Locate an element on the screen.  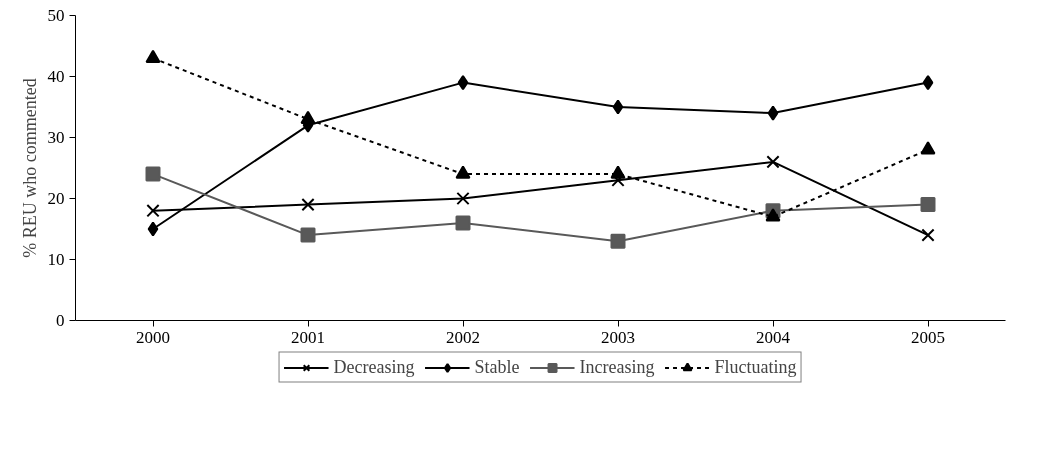
x-tick-label: 2002 is located at coordinates (463, 337).